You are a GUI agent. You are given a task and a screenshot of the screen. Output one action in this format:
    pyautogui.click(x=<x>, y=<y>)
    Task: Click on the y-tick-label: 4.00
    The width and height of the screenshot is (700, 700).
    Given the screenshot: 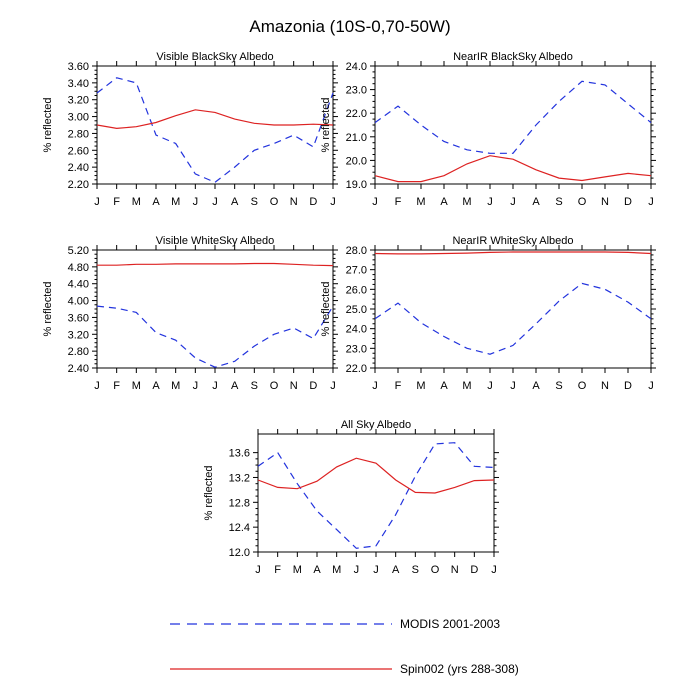 What is the action you would take?
    pyautogui.click(x=78, y=302)
    